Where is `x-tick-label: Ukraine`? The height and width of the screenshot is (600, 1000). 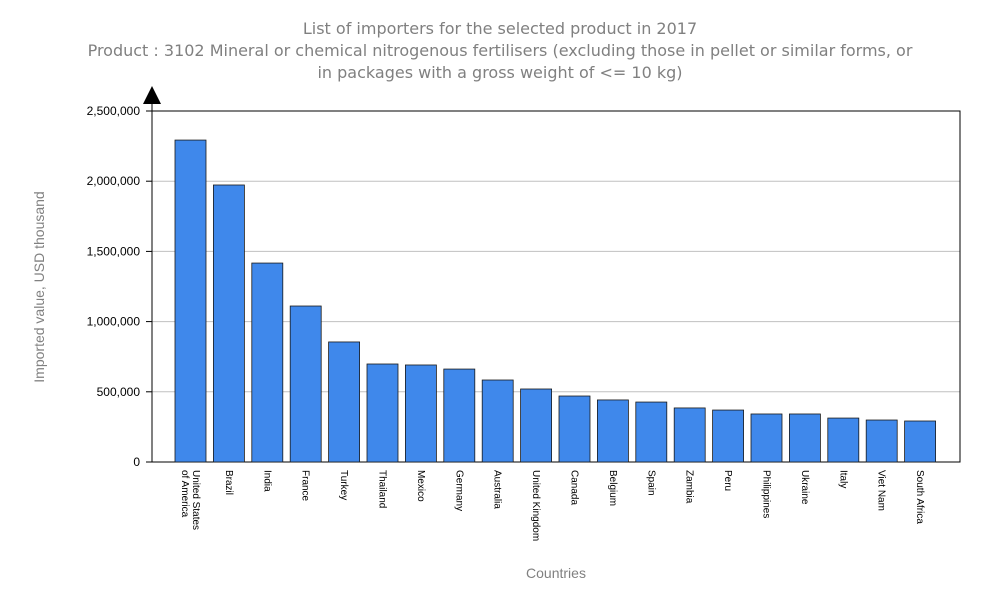
x-tick-label: Ukraine is located at coordinates (804, 487).